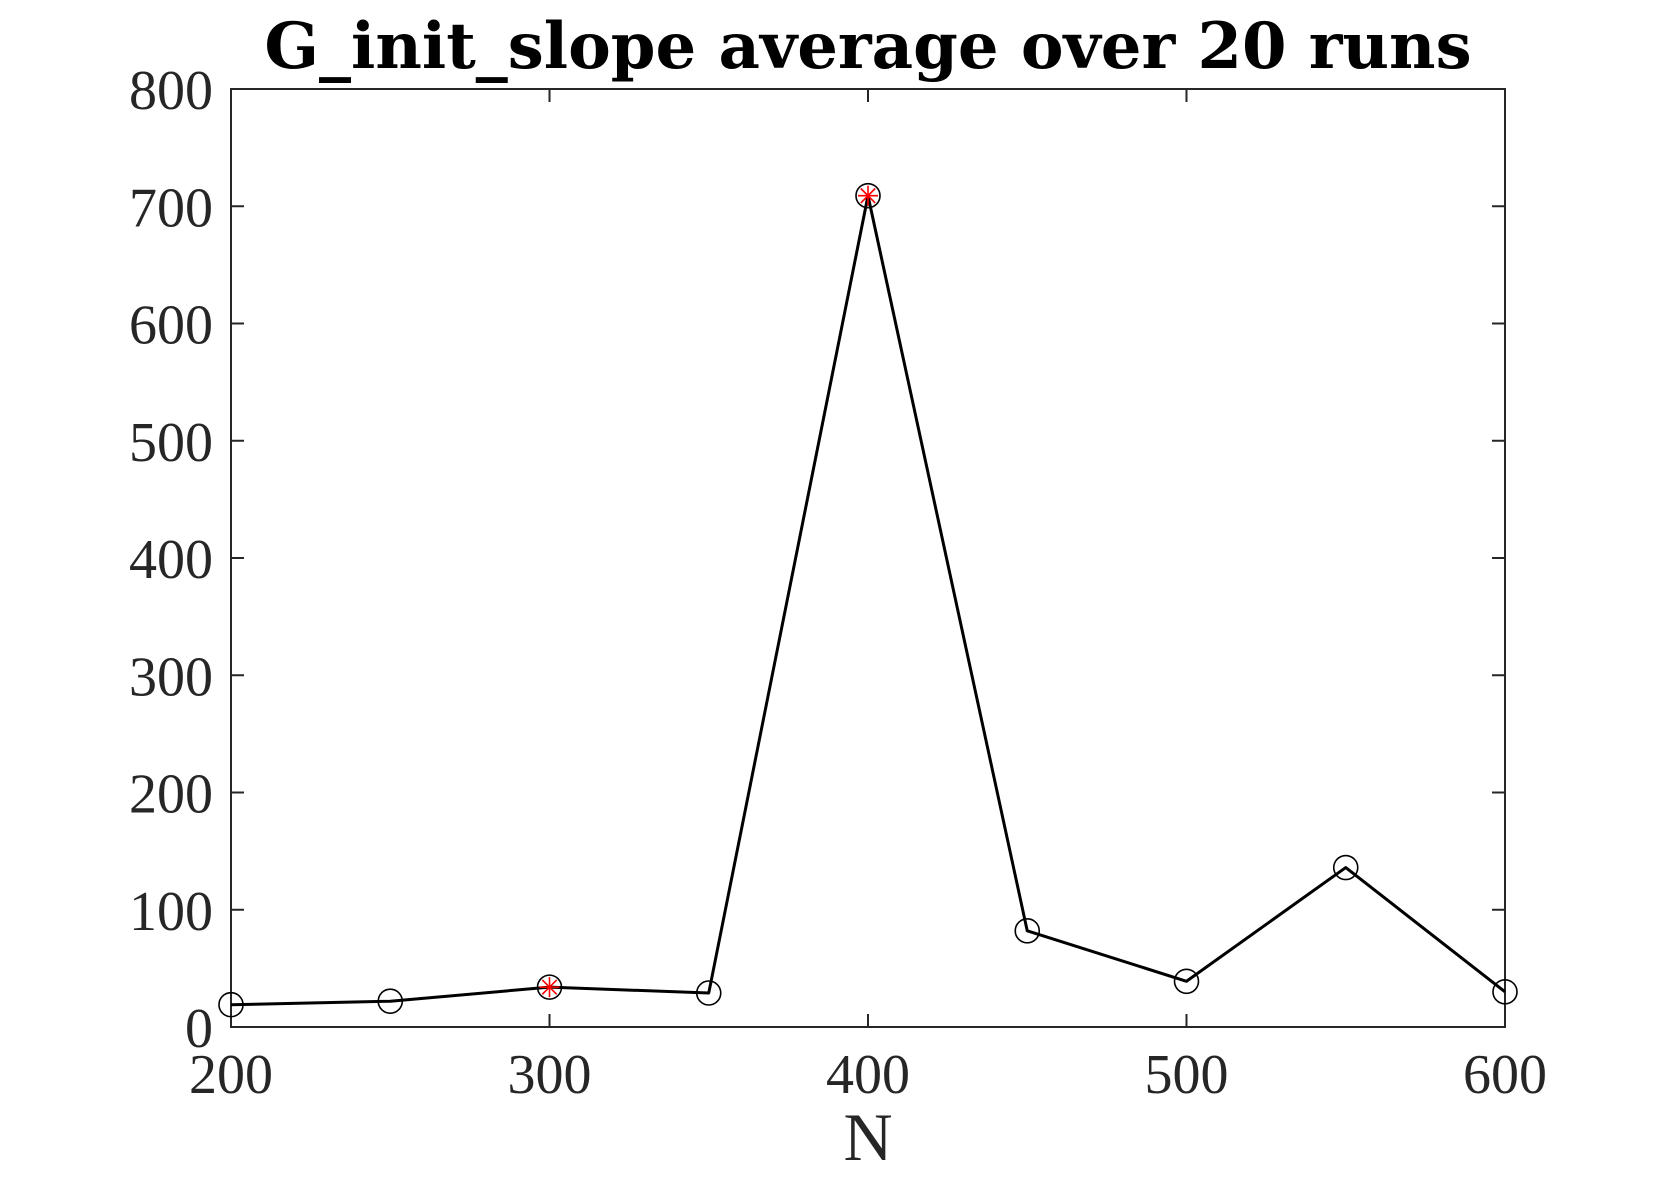 The image size is (1653, 1181). What do you see at coordinates (171, 677) in the screenshot?
I see `y-tick-label: 300` at bounding box center [171, 677].